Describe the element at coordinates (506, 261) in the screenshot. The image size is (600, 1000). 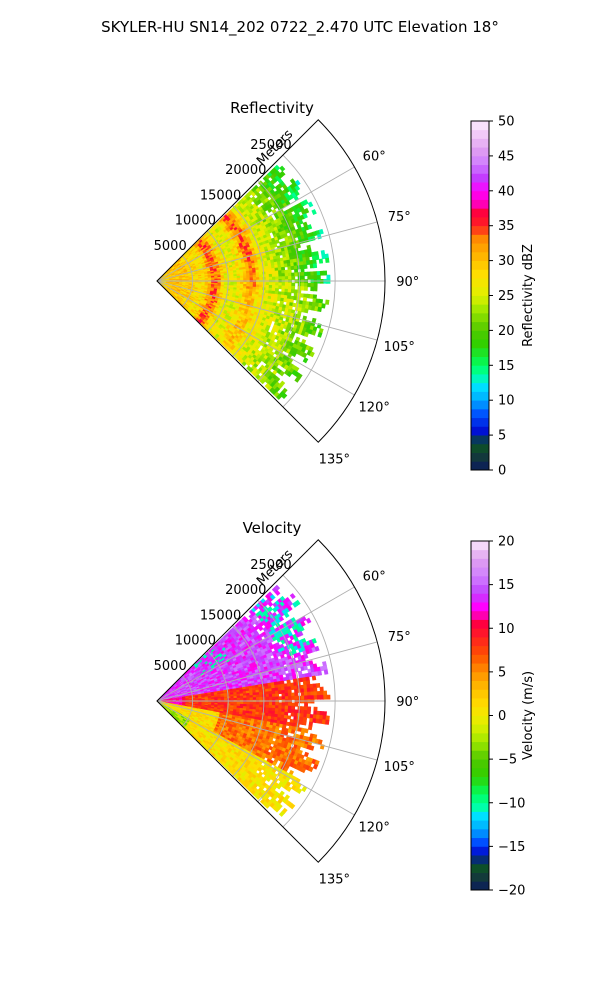
I see `colorbar-tick-label: 30` at that location.